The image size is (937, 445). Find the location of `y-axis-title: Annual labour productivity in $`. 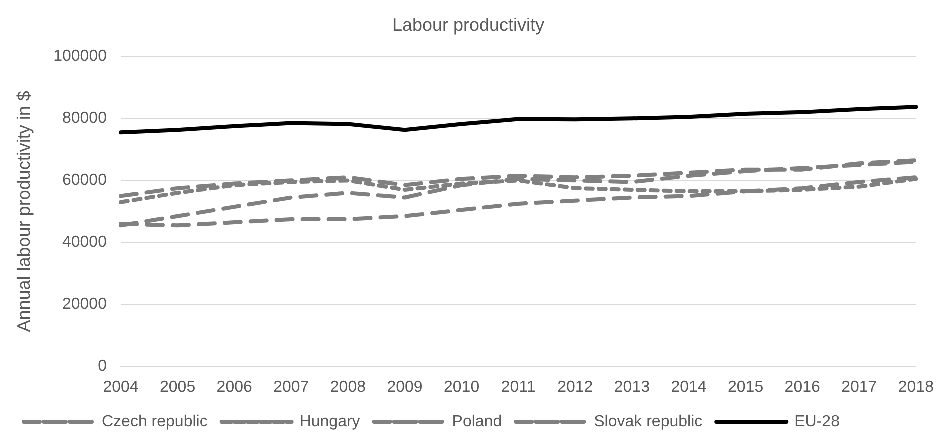

y-axis-title: Annual labour productivity in $ is located at coordinates (24, 211).